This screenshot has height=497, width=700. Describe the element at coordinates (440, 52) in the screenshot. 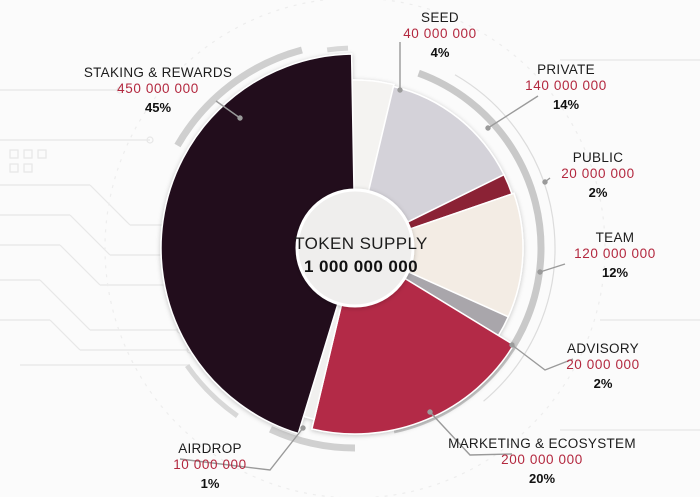

I see `slice-percent-seed: 4%` at that location.